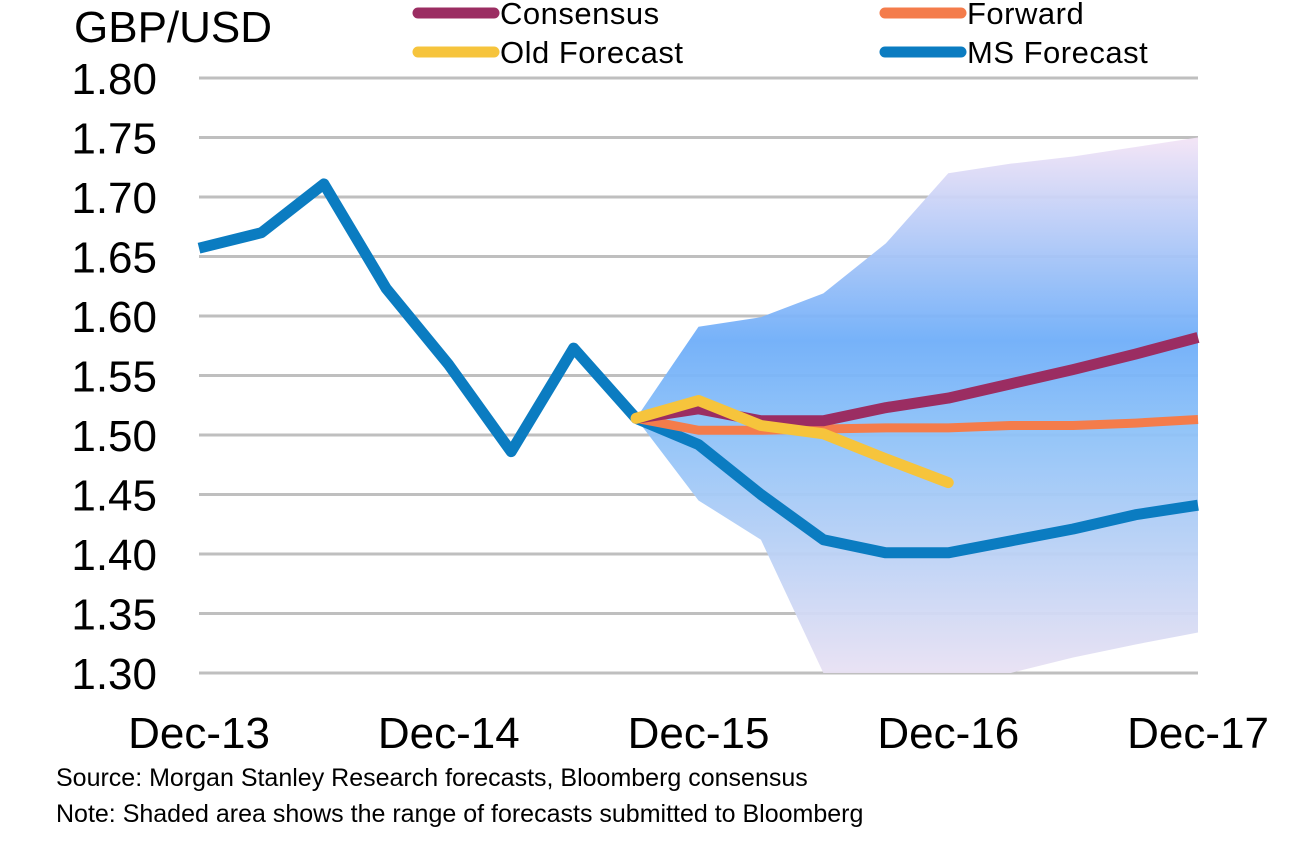 This screenshot has height=843, width=1308. I want to click on y-tick-label: 1.40, so click(114, 555).